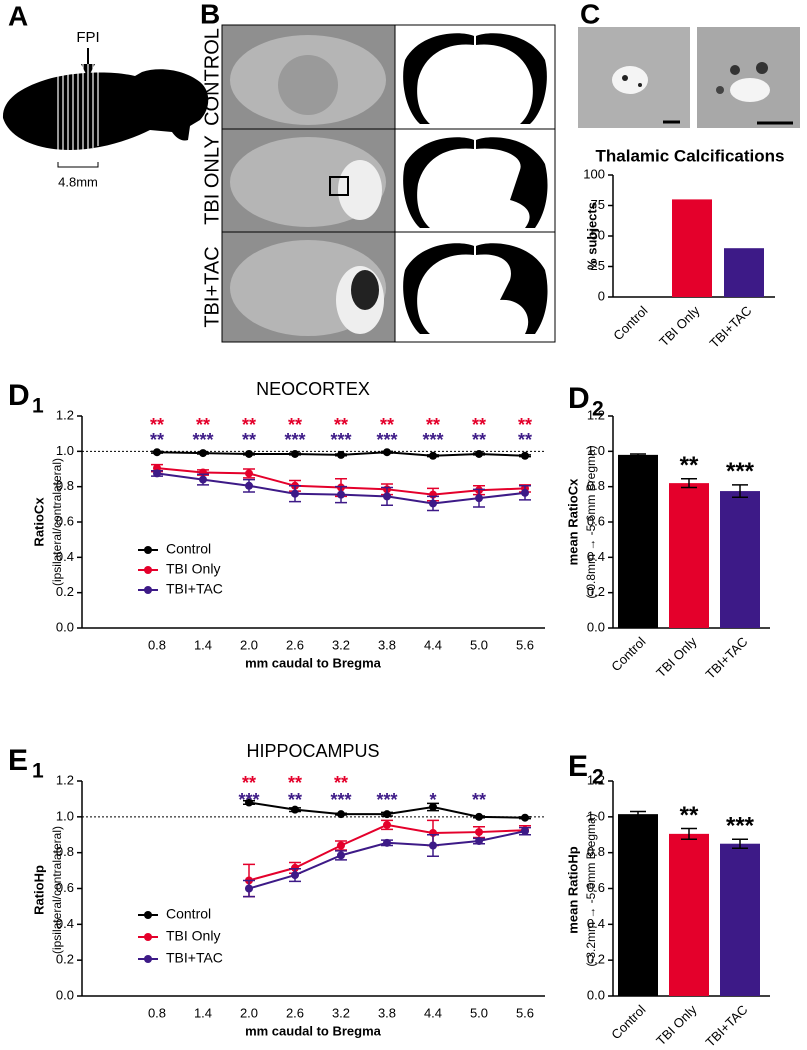  What do you see at coordinates (341, 644) in the screenshot?
I see `x-tick-label: 3.2` at bounding box center [341, 644].